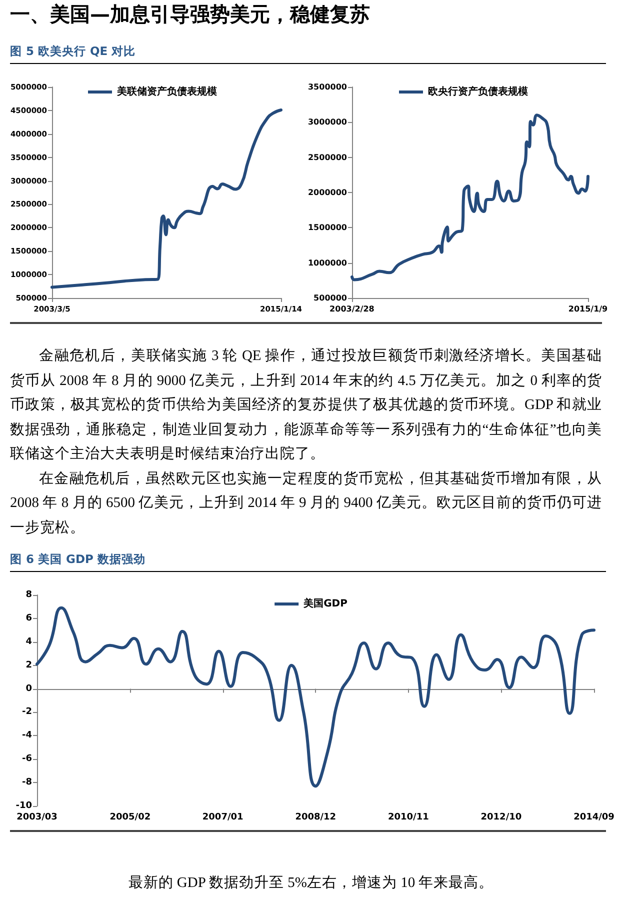 The width and height of the screenshot is (622, 900). What do you see at coordinates (306, 405) in the screenshot?
I see `text: 金融危机后，美联储实施 3 轮 QE 操作，通过投放巨额货币刺激经济增长。美国基础货币从 2008 年 8 月的 9000 亿美元，上升到 2014 年末的约 4.5 万亿美元。加之 0 利率的货币政策，极其宽松的货币供给为美国经济的复苏提供了极其优越的货币环境。GDP 和就业数据强劲，通胀稳定，制造业回复动力，能源革命等等一系列强有力的“生命体征”也向美联储这个主治大夫表明是时候结束治疗出院了。` at bounding box center [306, 405].